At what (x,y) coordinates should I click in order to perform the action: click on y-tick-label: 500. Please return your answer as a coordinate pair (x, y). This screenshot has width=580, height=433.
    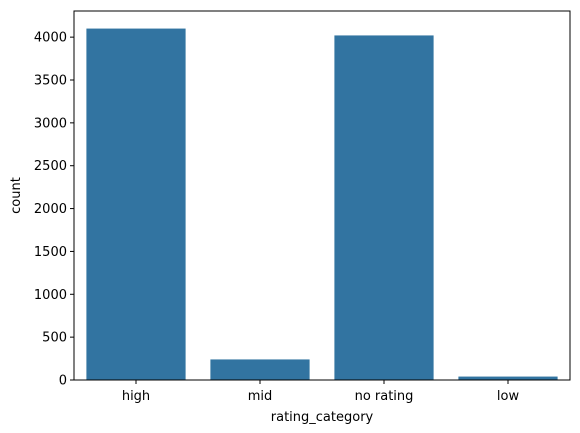
    Looking at the image, I should click on (54, 338).